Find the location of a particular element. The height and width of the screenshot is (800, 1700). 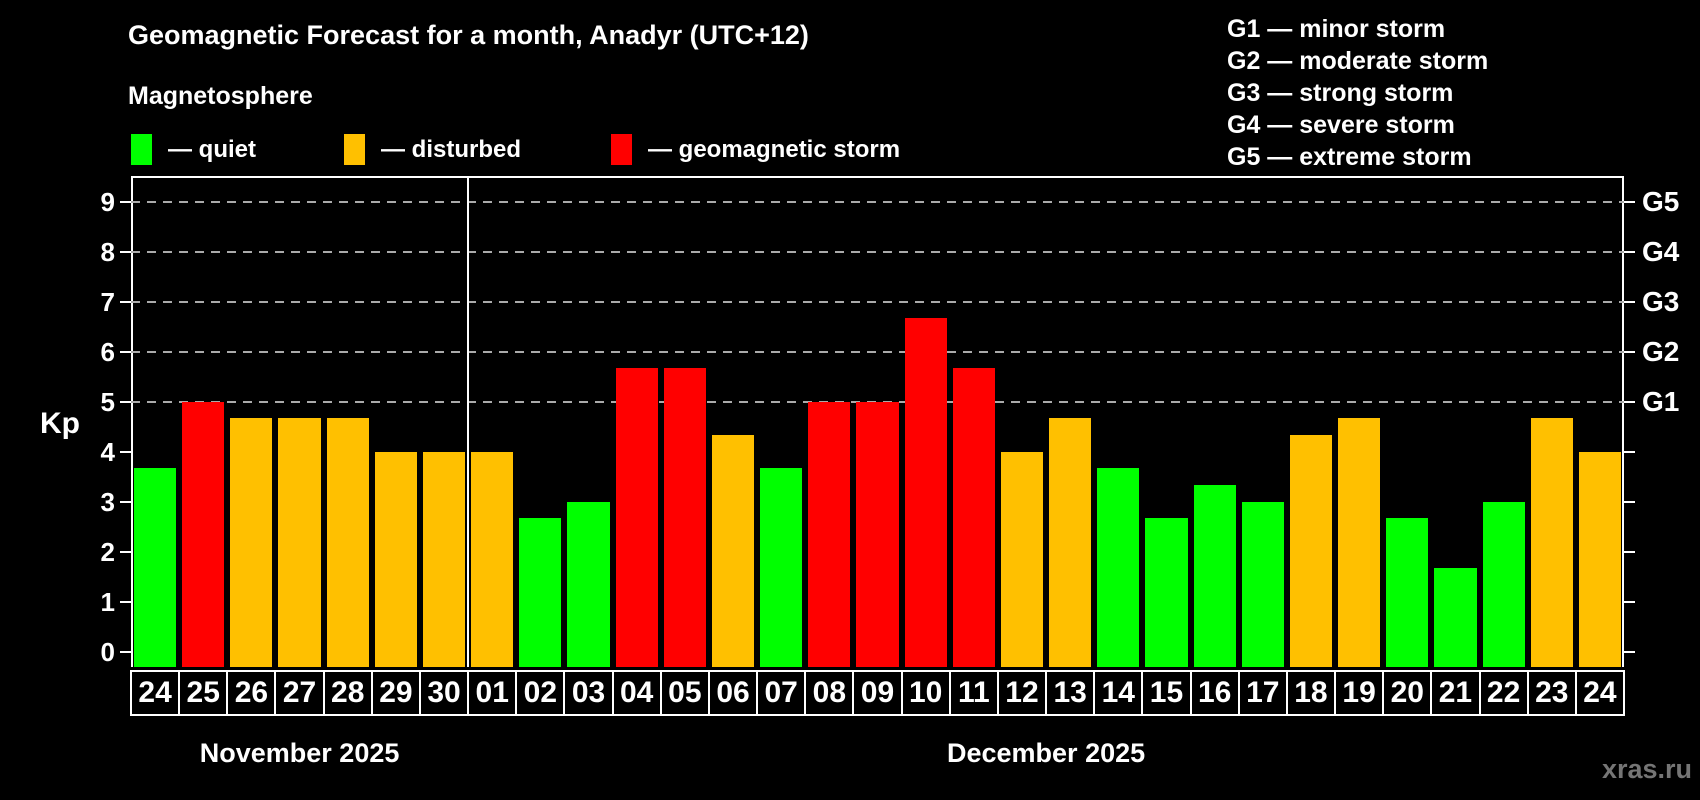

date-label: 29 is located at coordinates (395, 693).